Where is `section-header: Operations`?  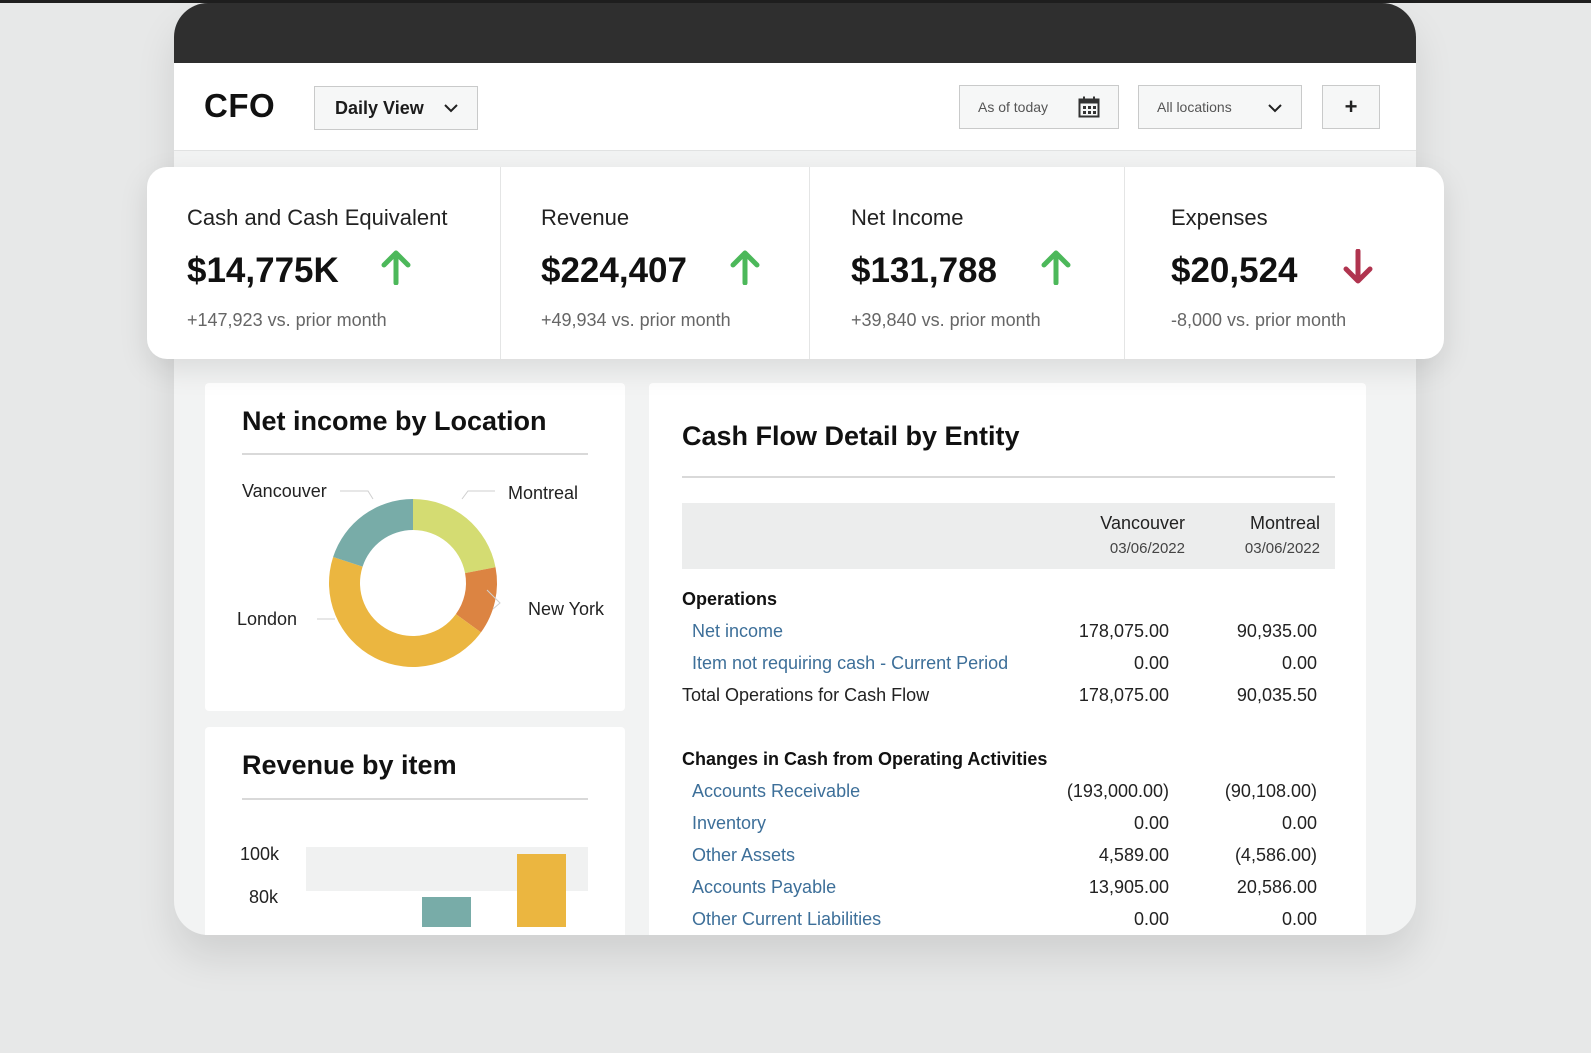
section-header: Operations is located at coordinates (1002, 603).